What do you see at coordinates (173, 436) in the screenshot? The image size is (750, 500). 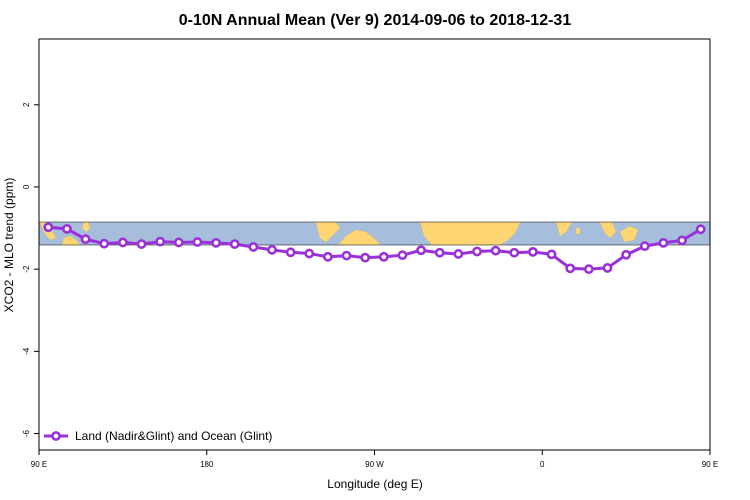 I see `legend-label: Land (Nadir&Glint) and Ocean (Glint)` at bounding box center [173, 436].